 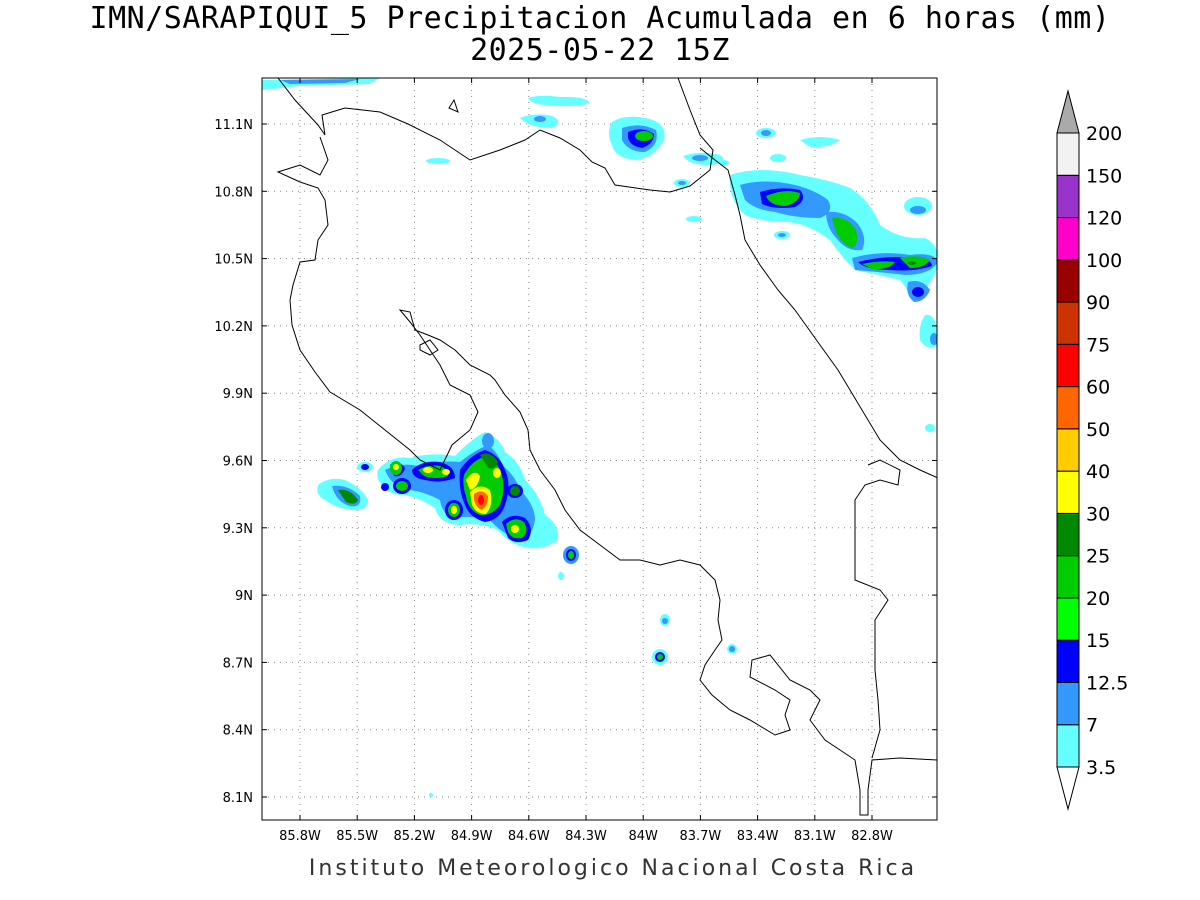 What do you see at coordinates (233, 260) in the screenshot?
I see `lat-tick-label: 10.5N` at bounding box center [233, 260].